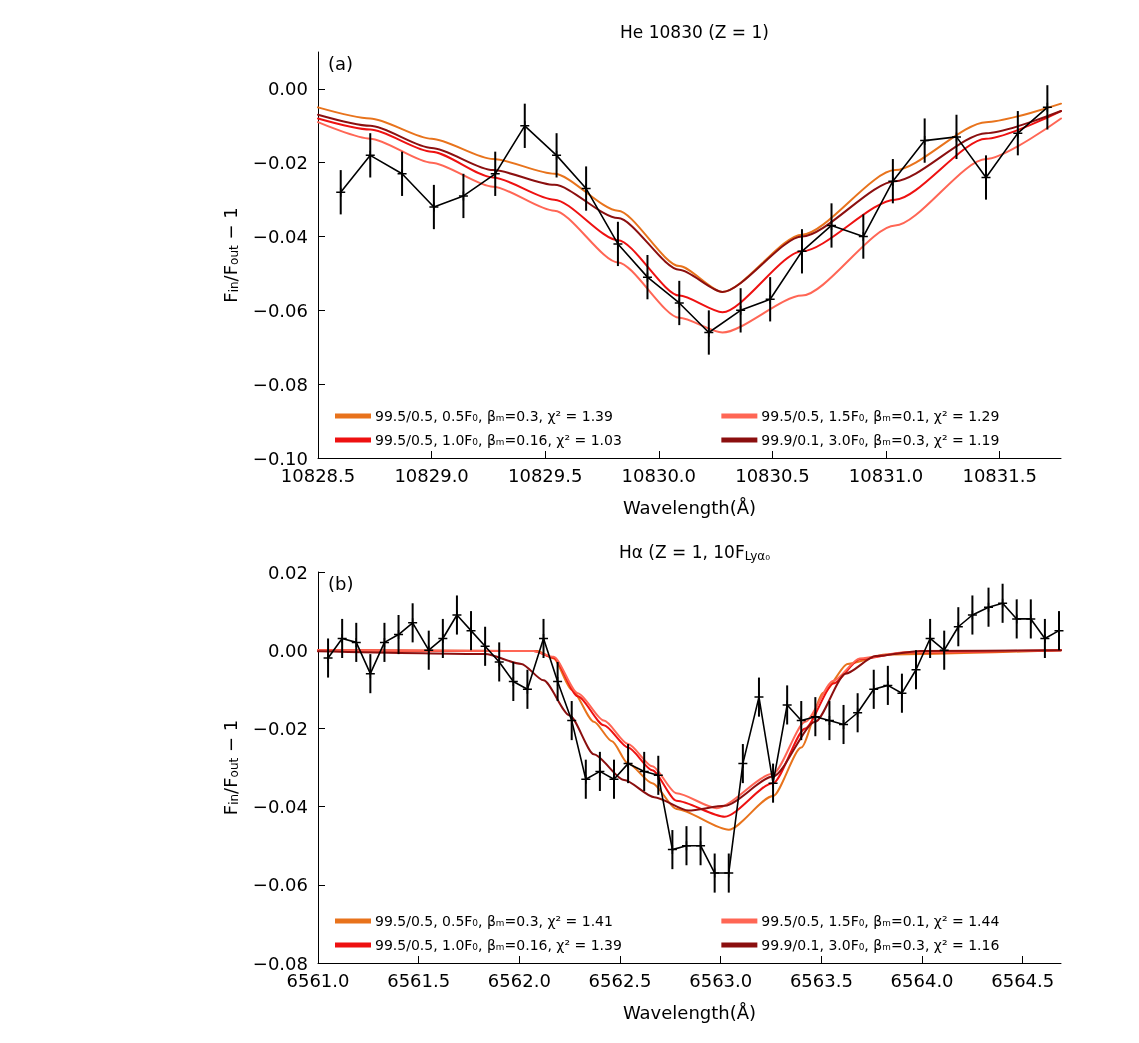  I want to click on x-tick-label: 10831.0, so click(886, 475).